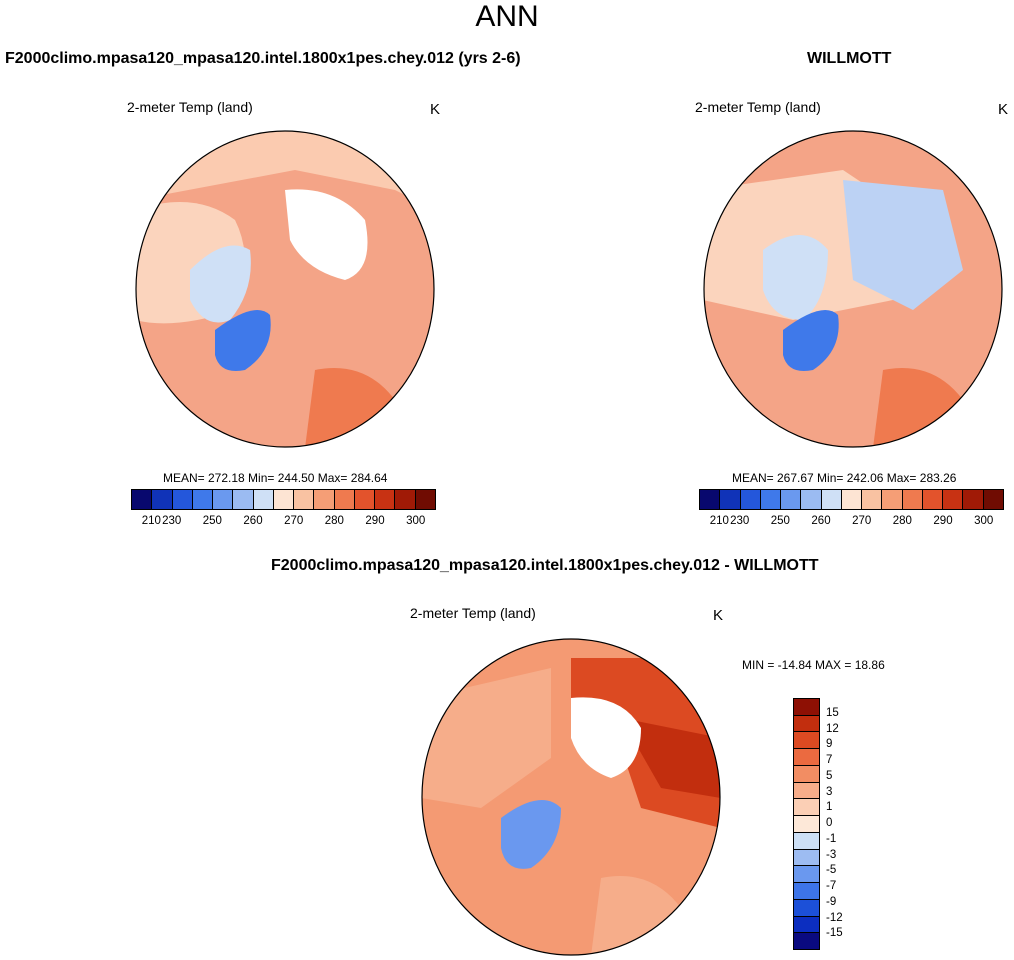 The image size is (1014, 960). I want to click on diff-colorbar, so click(806, 824).